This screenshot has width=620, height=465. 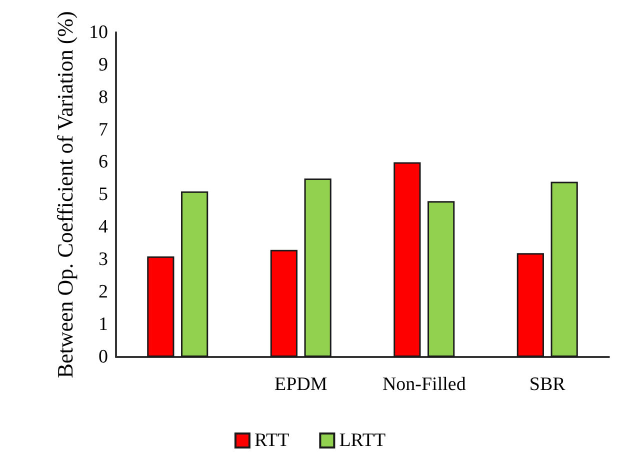 I want to click on y-tick-label: 6, so click(x=103, y=162).